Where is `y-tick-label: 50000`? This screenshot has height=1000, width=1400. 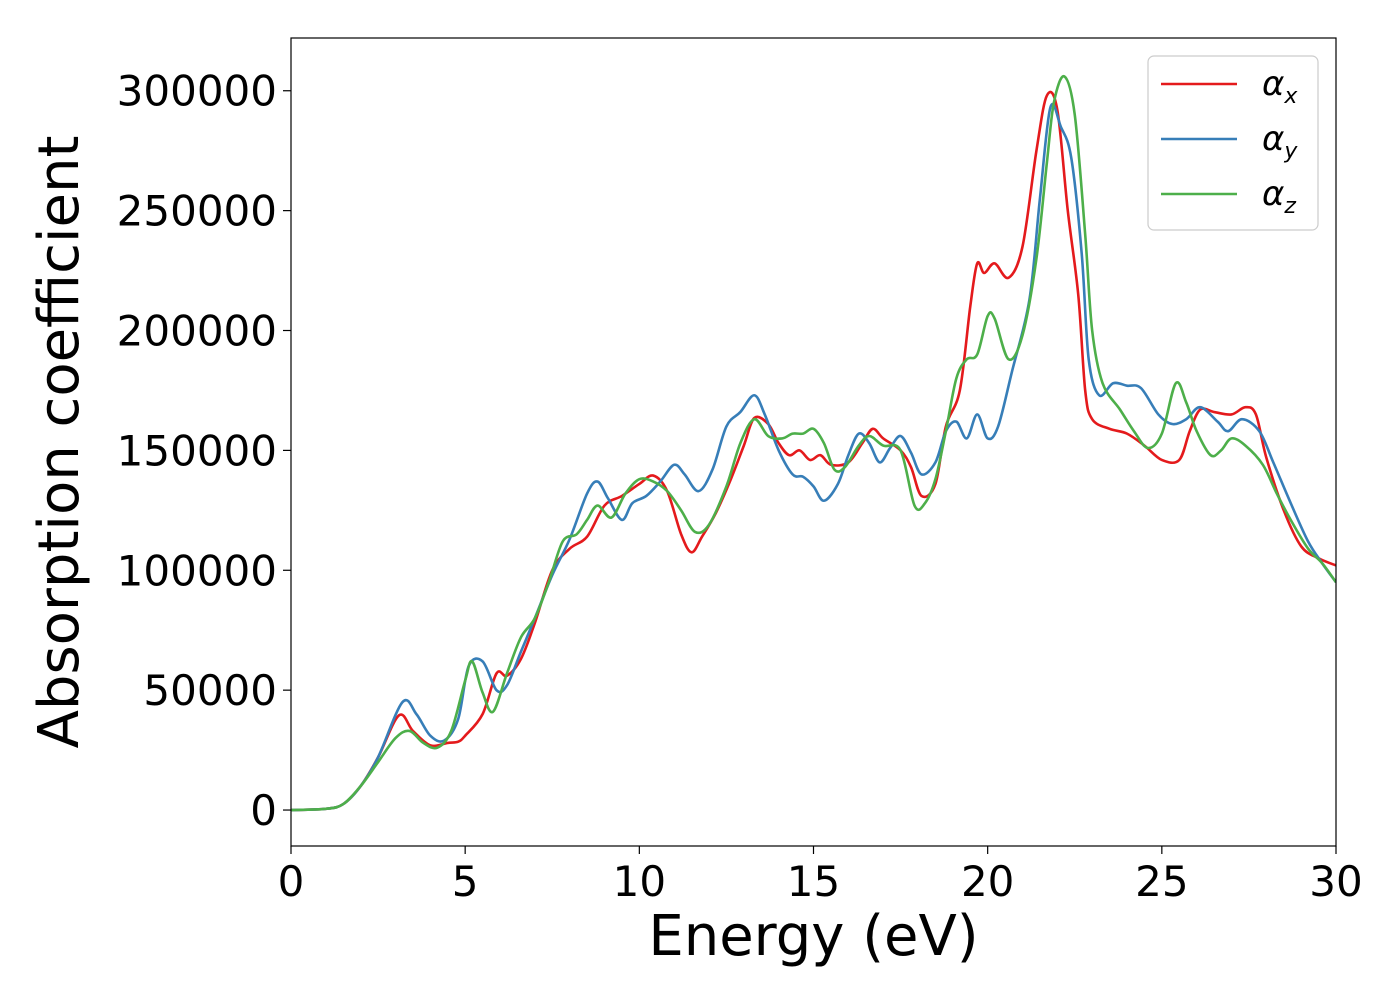 y-tick-label: 50000 is located at coordinates (210, 690).